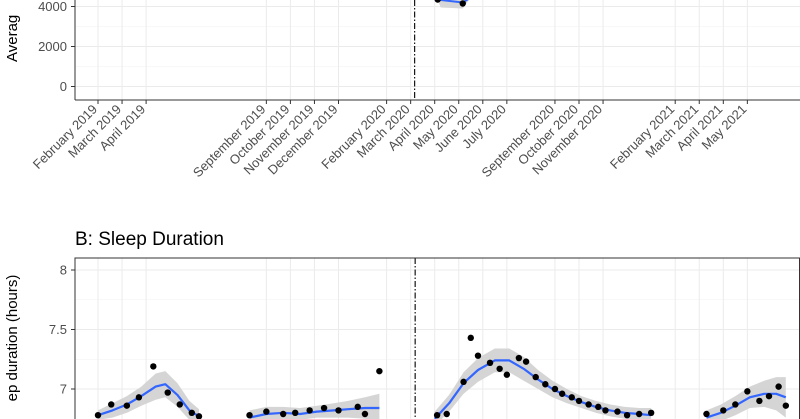  I want to click on panel-b-title: B: Sleep Duration, so click(149, 239).